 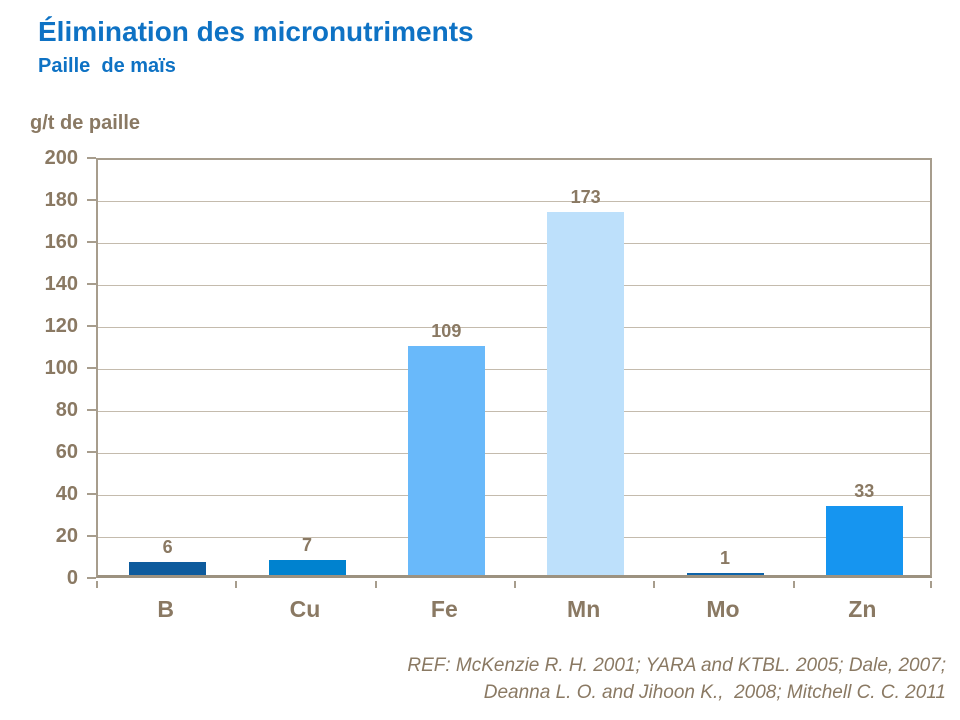 What do you see at coordinates (256, 31) in the screenshot?
I see `chart-title: Élimination des micronutriments` at bounding box center [256, 31].